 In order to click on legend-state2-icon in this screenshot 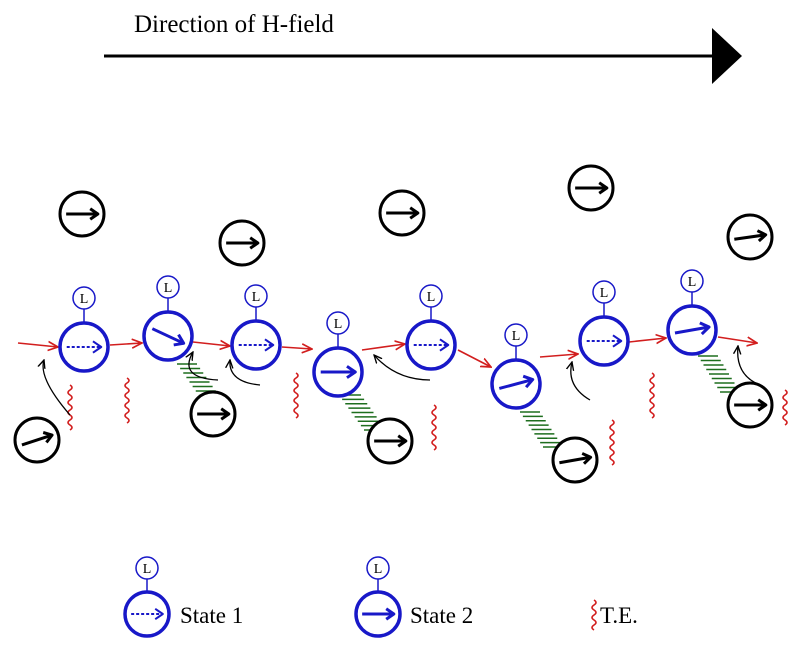, I will do `click(378, 614)`.